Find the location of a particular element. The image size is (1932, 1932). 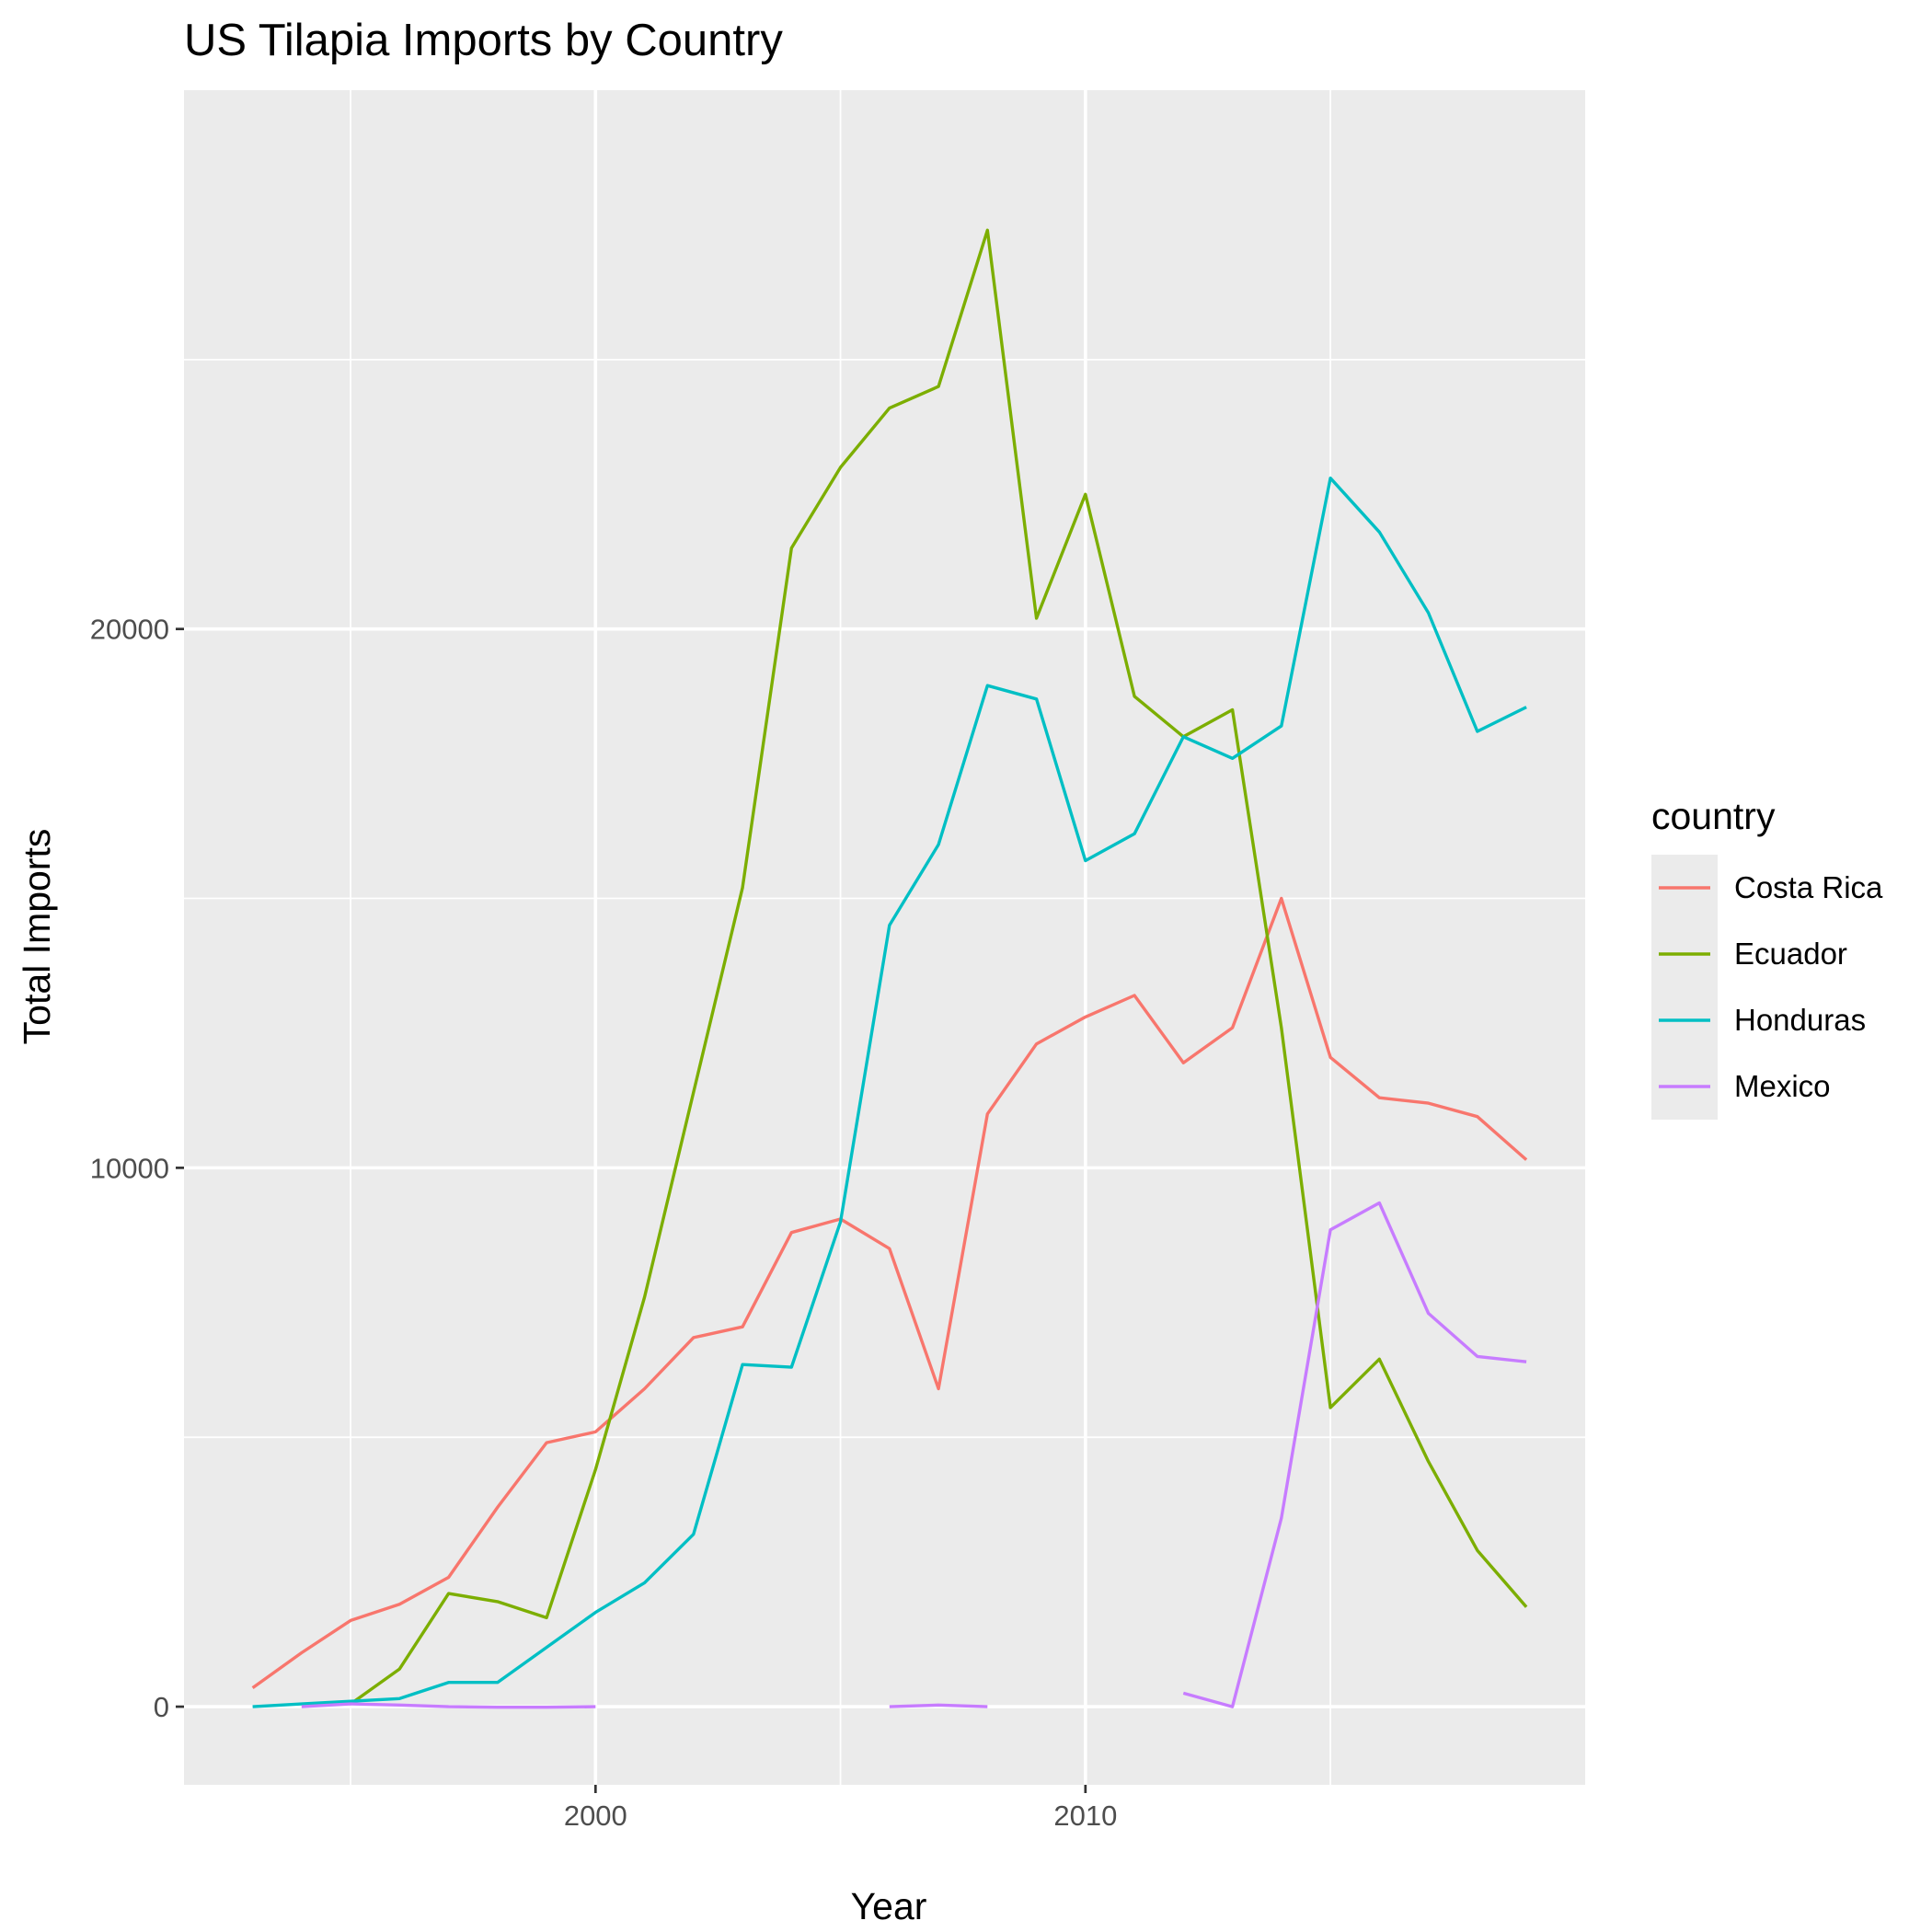

legend-item-honduras: Honduras is located at coordinates (1762, 1020).